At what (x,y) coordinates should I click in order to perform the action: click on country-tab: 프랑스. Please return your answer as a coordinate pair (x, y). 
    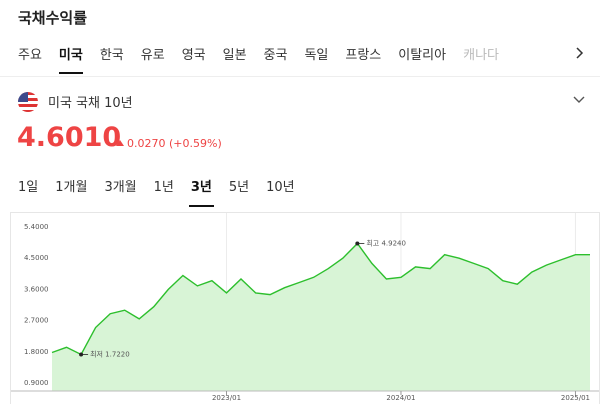
    Looking at the image, I should click on (363, 55).